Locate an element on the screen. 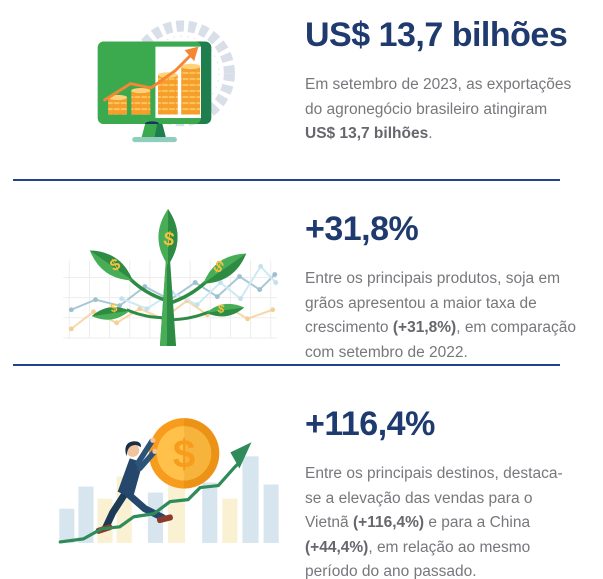 The image size is (603, 579). gold-coin-icon: $ is located at coordinates (184, 453).